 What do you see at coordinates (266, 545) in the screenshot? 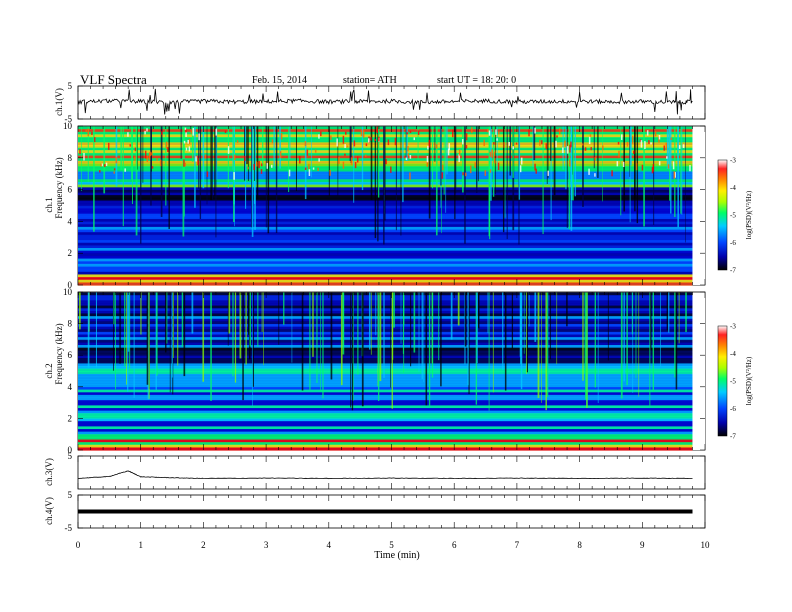
I see `x-tick-label: 3` at bounding box center [266, 545].